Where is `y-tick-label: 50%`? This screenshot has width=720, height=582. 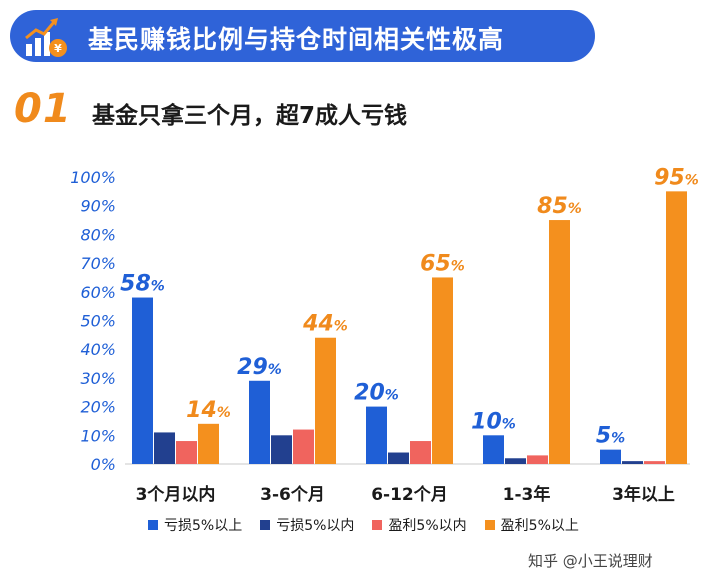
y-tick-label: 50% is located at coordinates (98, 321).